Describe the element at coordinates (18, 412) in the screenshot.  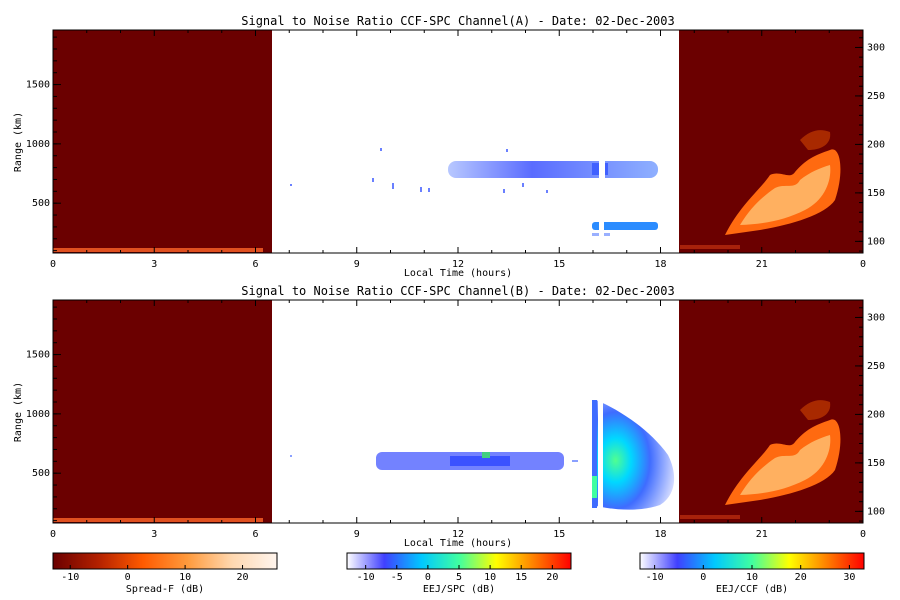
I see `panel-b-ylabel: Range (km)` at that location.